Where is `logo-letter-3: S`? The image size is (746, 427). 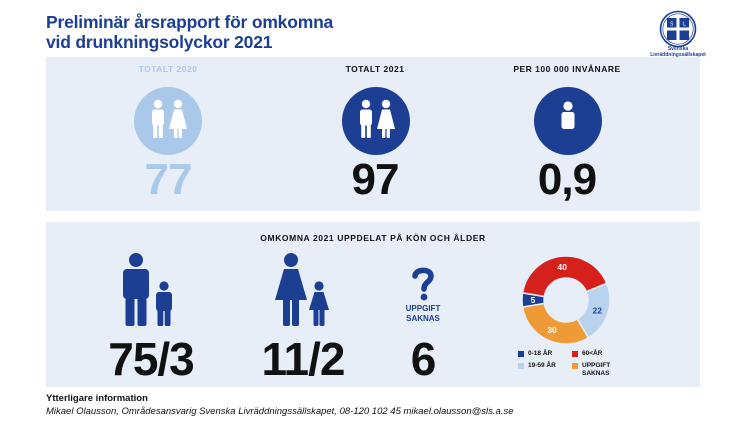
logo-letter-3: S is located at coordinates (677, 37).